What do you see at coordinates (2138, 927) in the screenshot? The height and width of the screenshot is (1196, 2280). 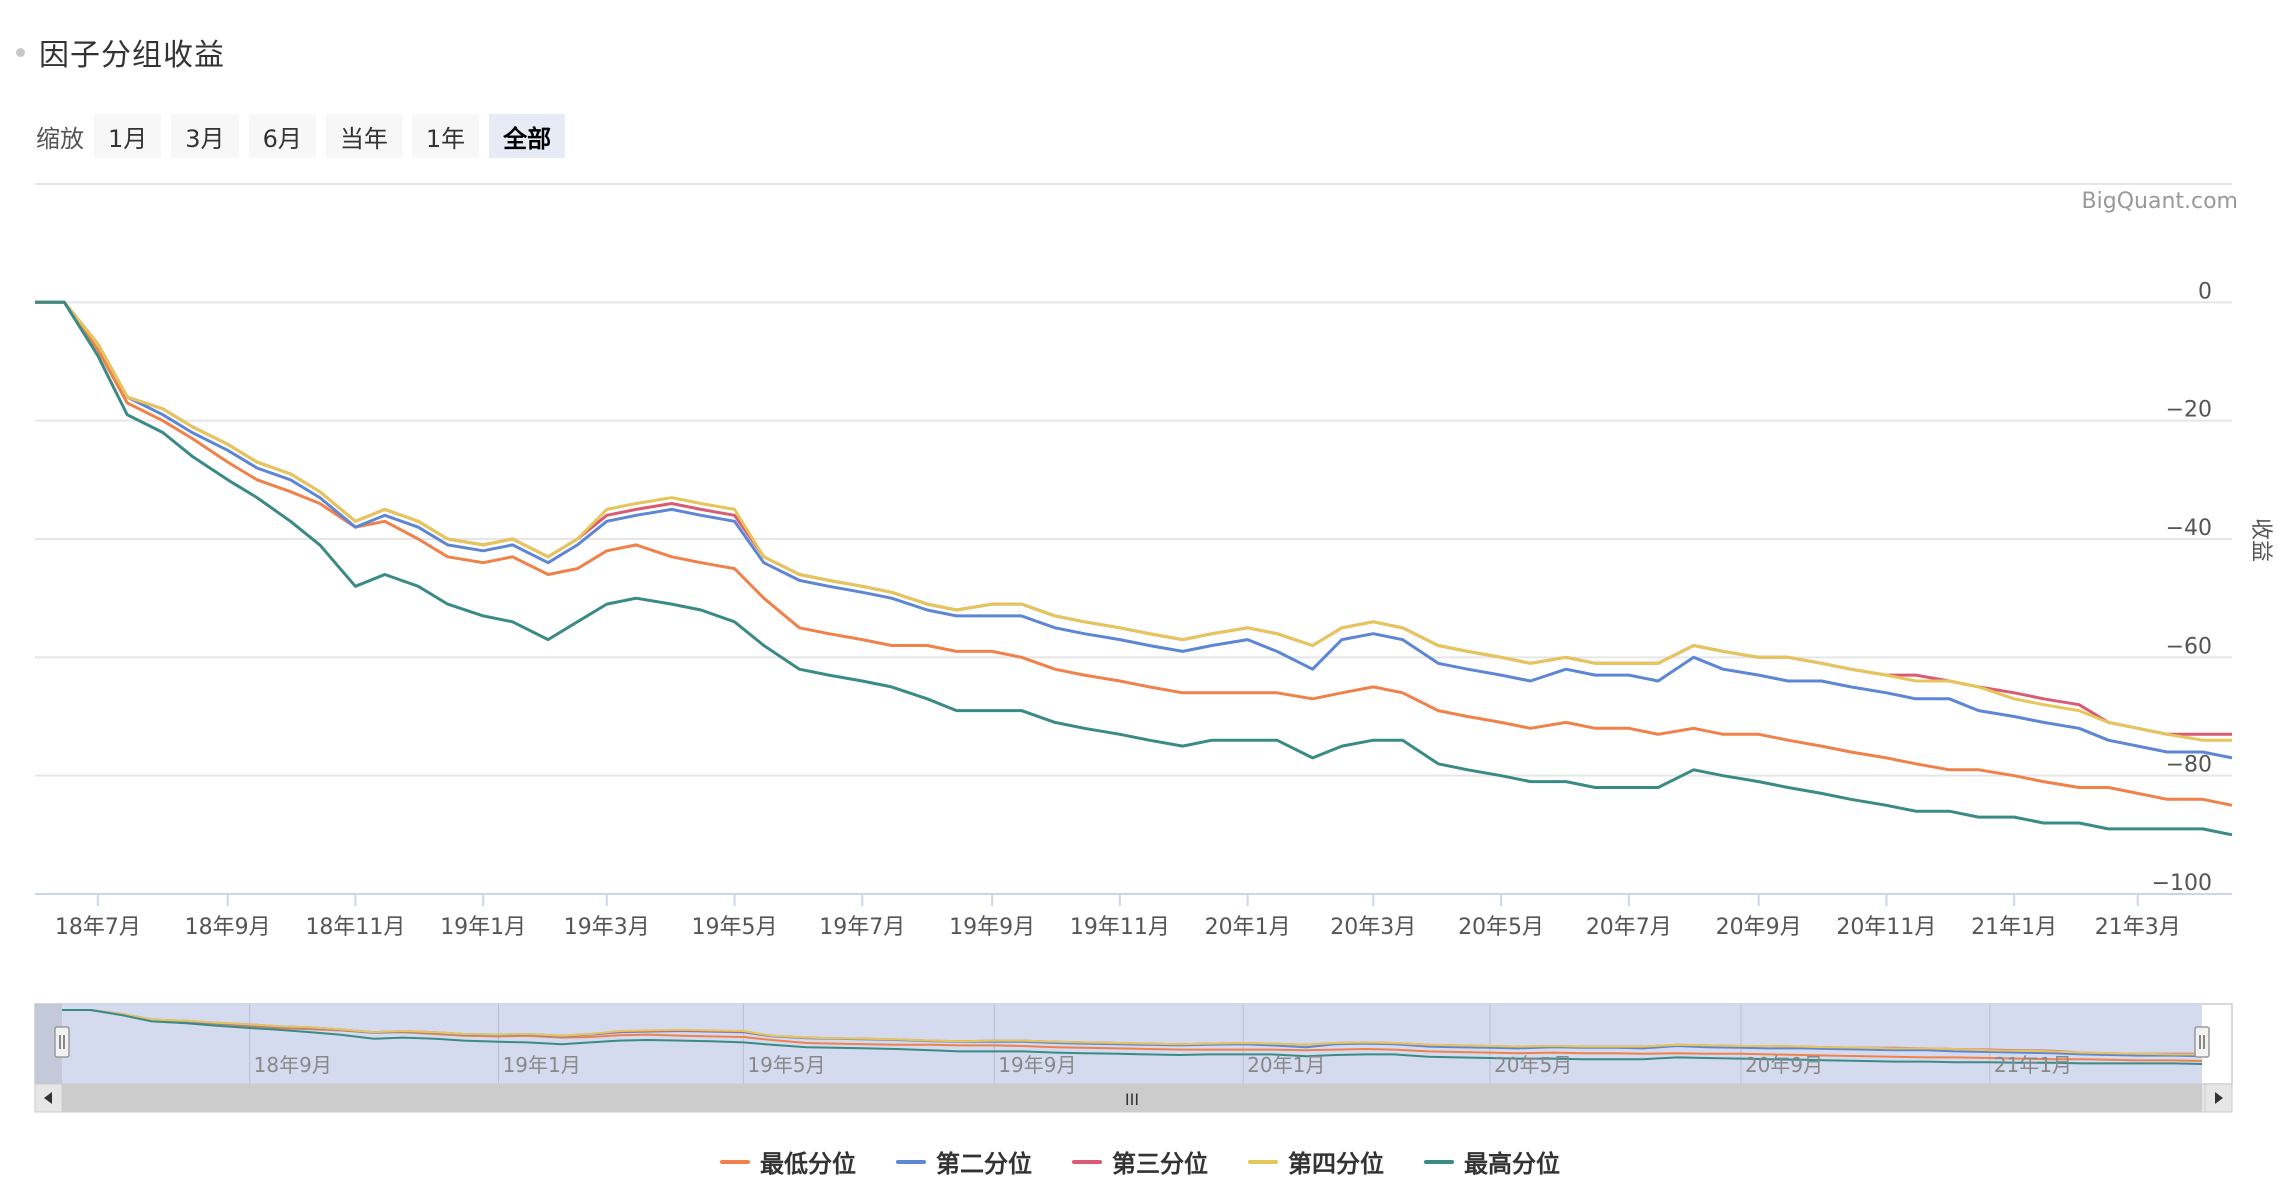 I see `x-tick-label: 21年3月` at bounding box center [2138, 927].